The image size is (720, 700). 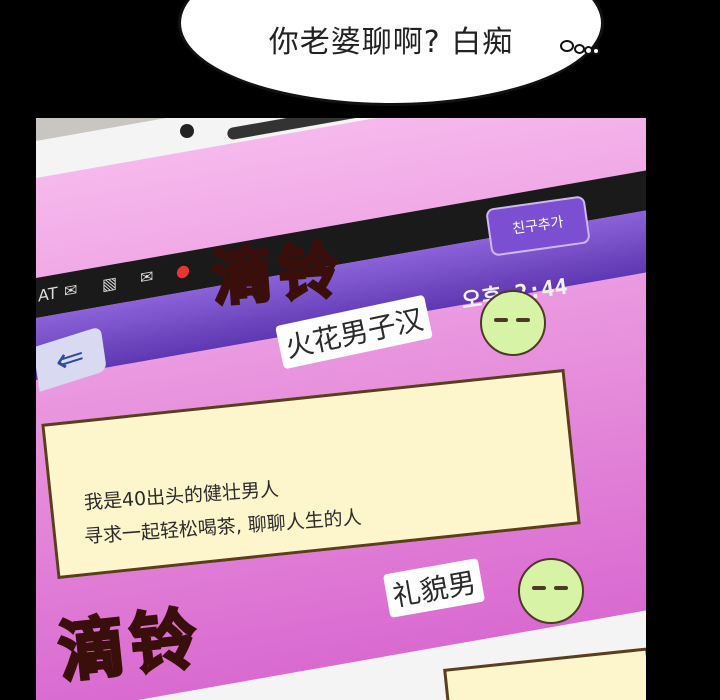 What do you see at coordinates (147, 277) in the screenshot?
I see `message-icon: ✉` at bounding box center [147, 277].